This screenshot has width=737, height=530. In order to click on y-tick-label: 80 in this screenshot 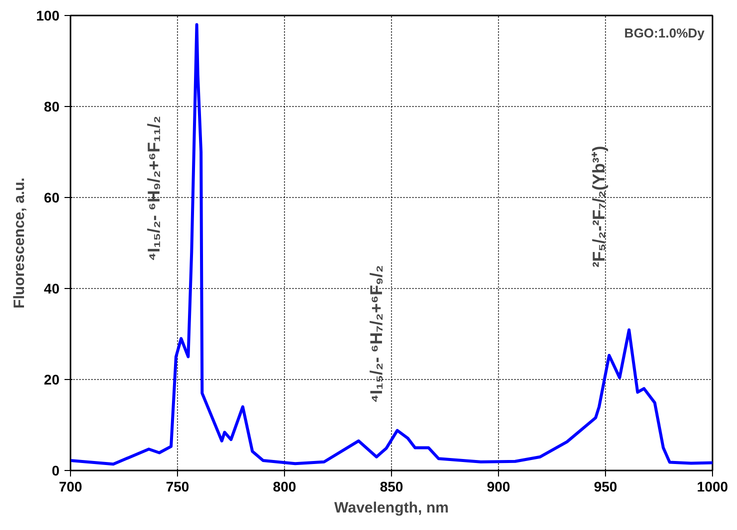, I will do `click(52, 106)`.